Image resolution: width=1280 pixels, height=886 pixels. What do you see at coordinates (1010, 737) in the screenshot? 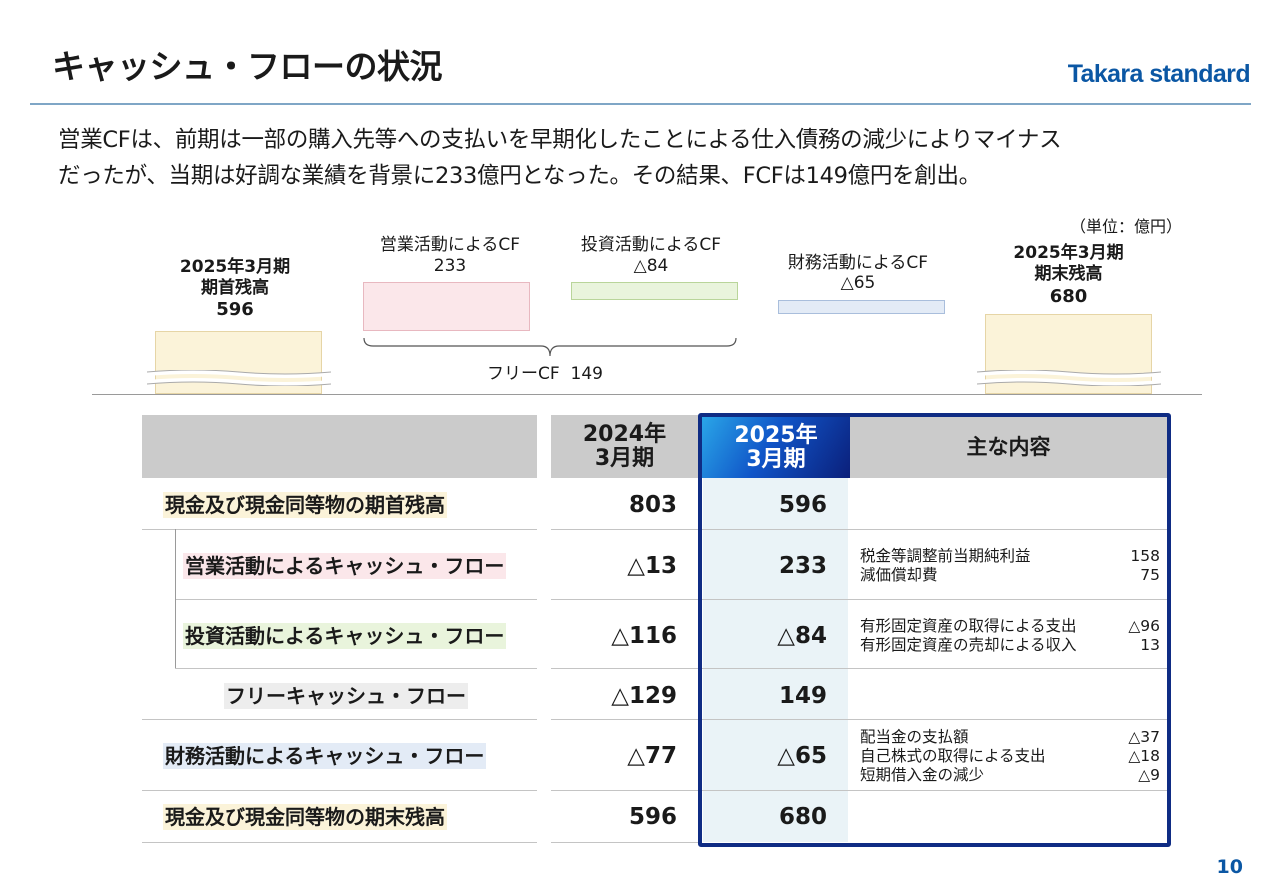
I see `note-line: 配当金の支払額 △37` at bounding box center [1010, 737].